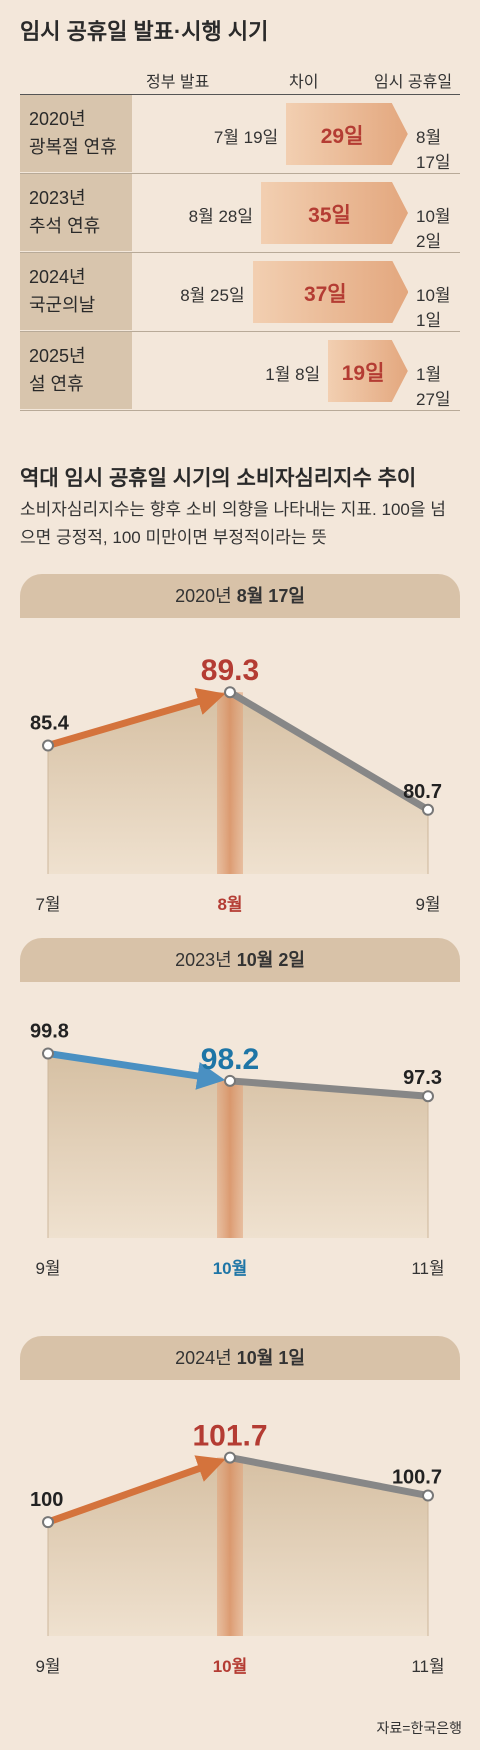  Describe the element at coordinates (56, 384) in the screenshot. I see `row-event: 설 연휴` at that location.